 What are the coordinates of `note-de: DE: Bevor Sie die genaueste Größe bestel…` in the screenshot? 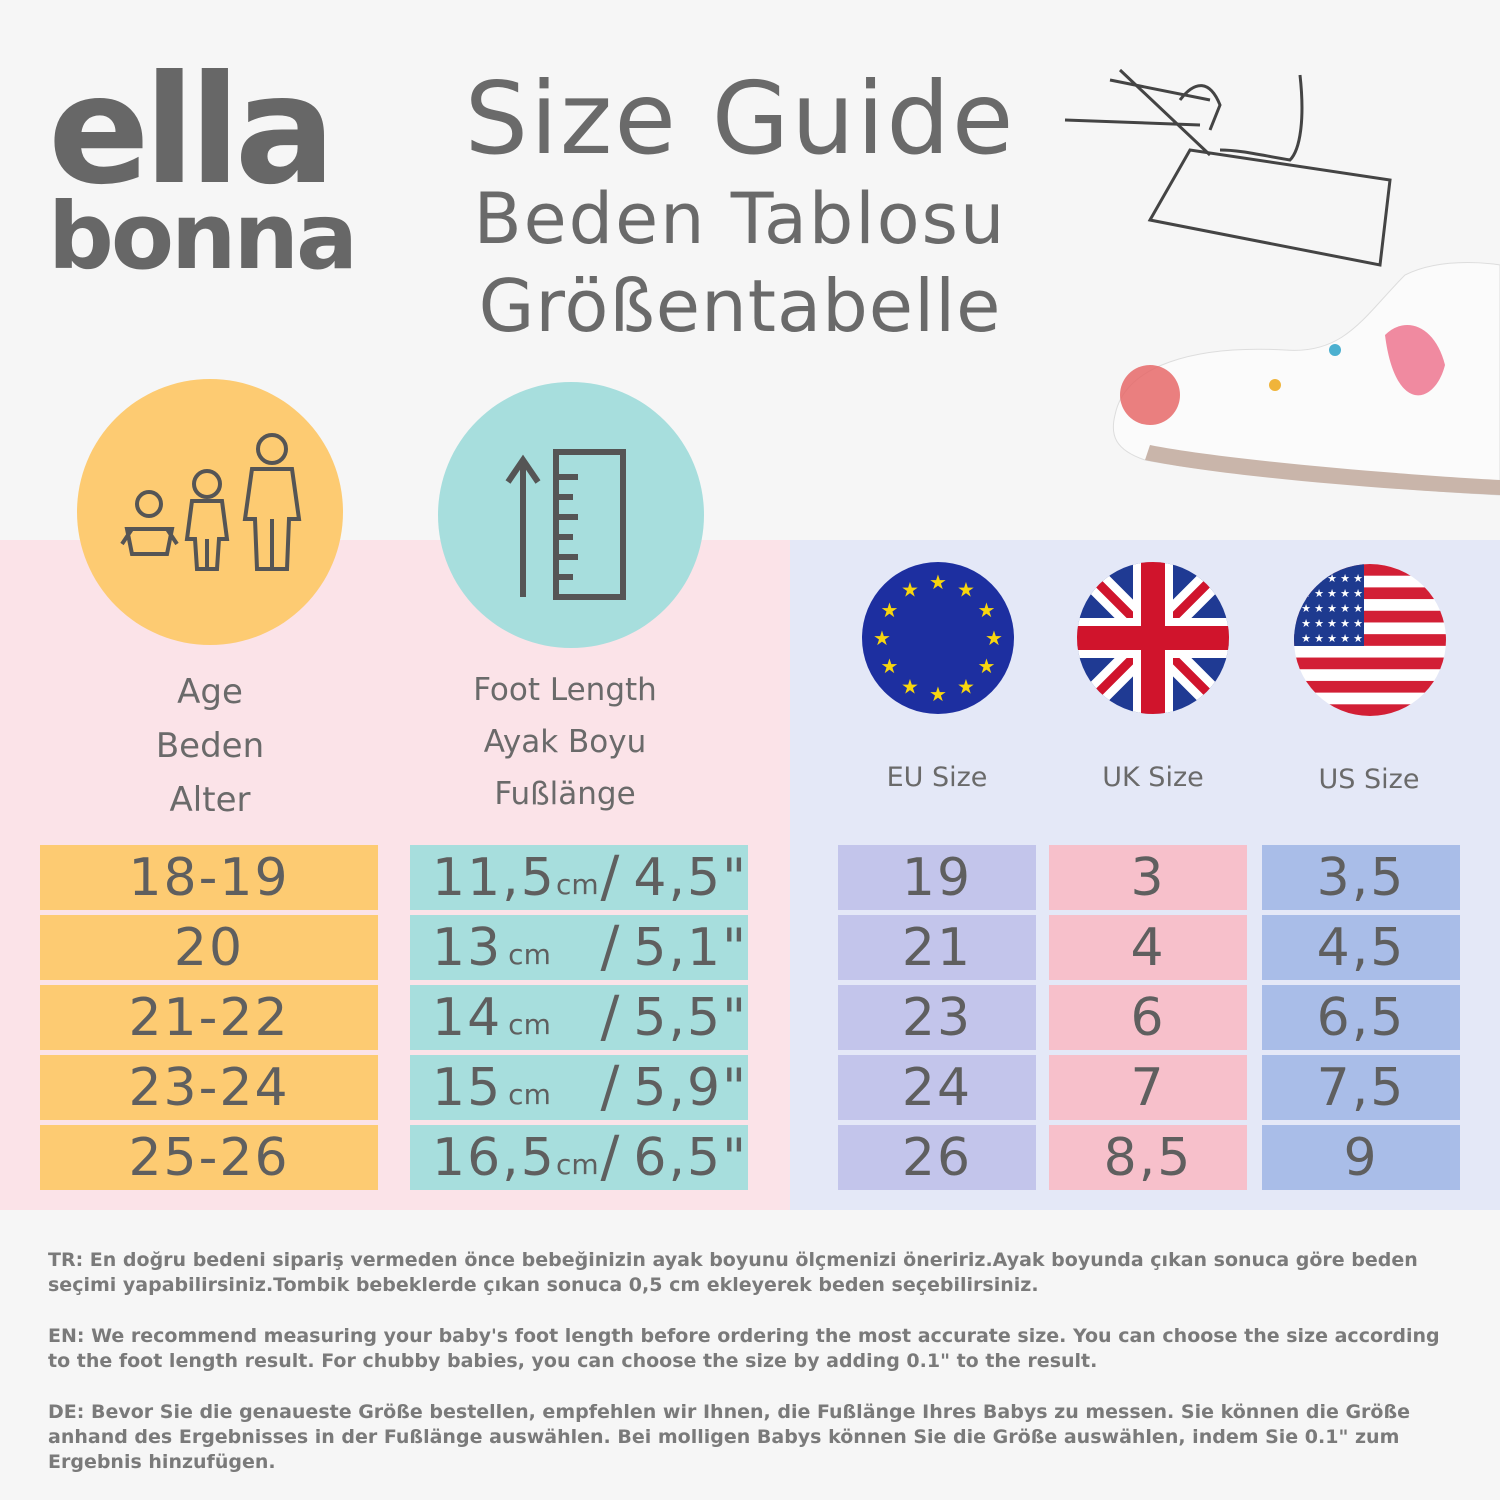 It's located at (729, 1437).